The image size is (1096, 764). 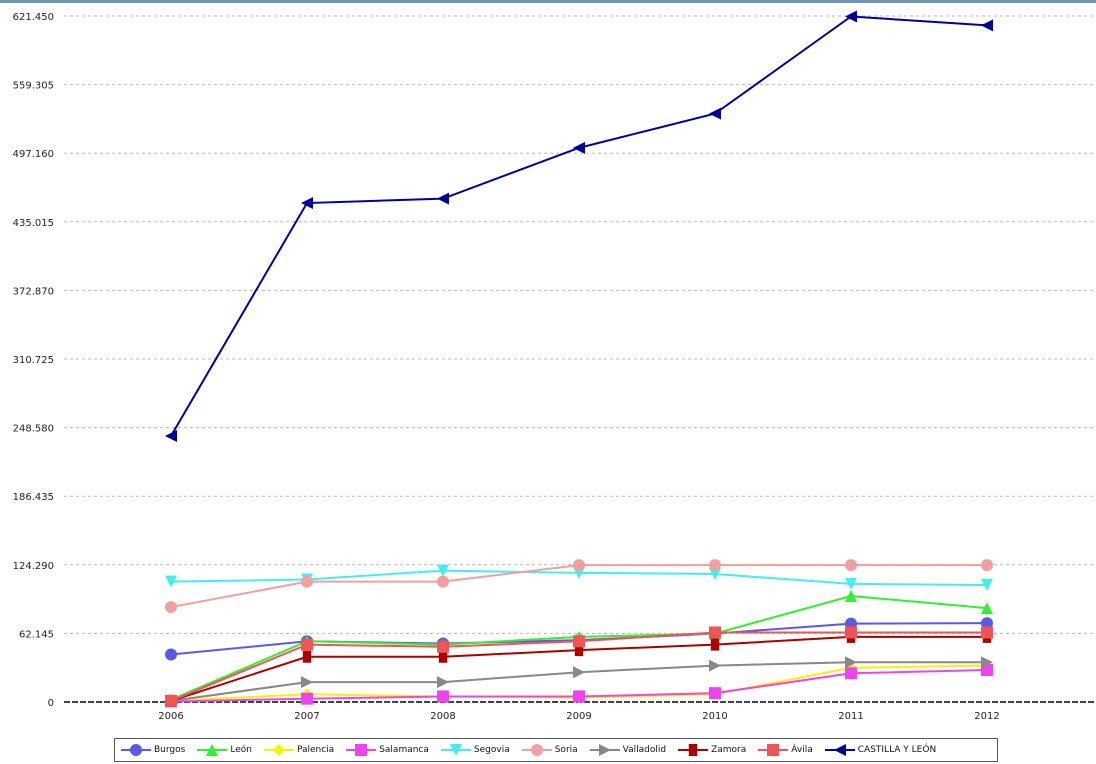 What do you see at coordinates (306, 716) in the screenshot?
I see `x-tick-label: 2007` at bounding box center [306, 716].